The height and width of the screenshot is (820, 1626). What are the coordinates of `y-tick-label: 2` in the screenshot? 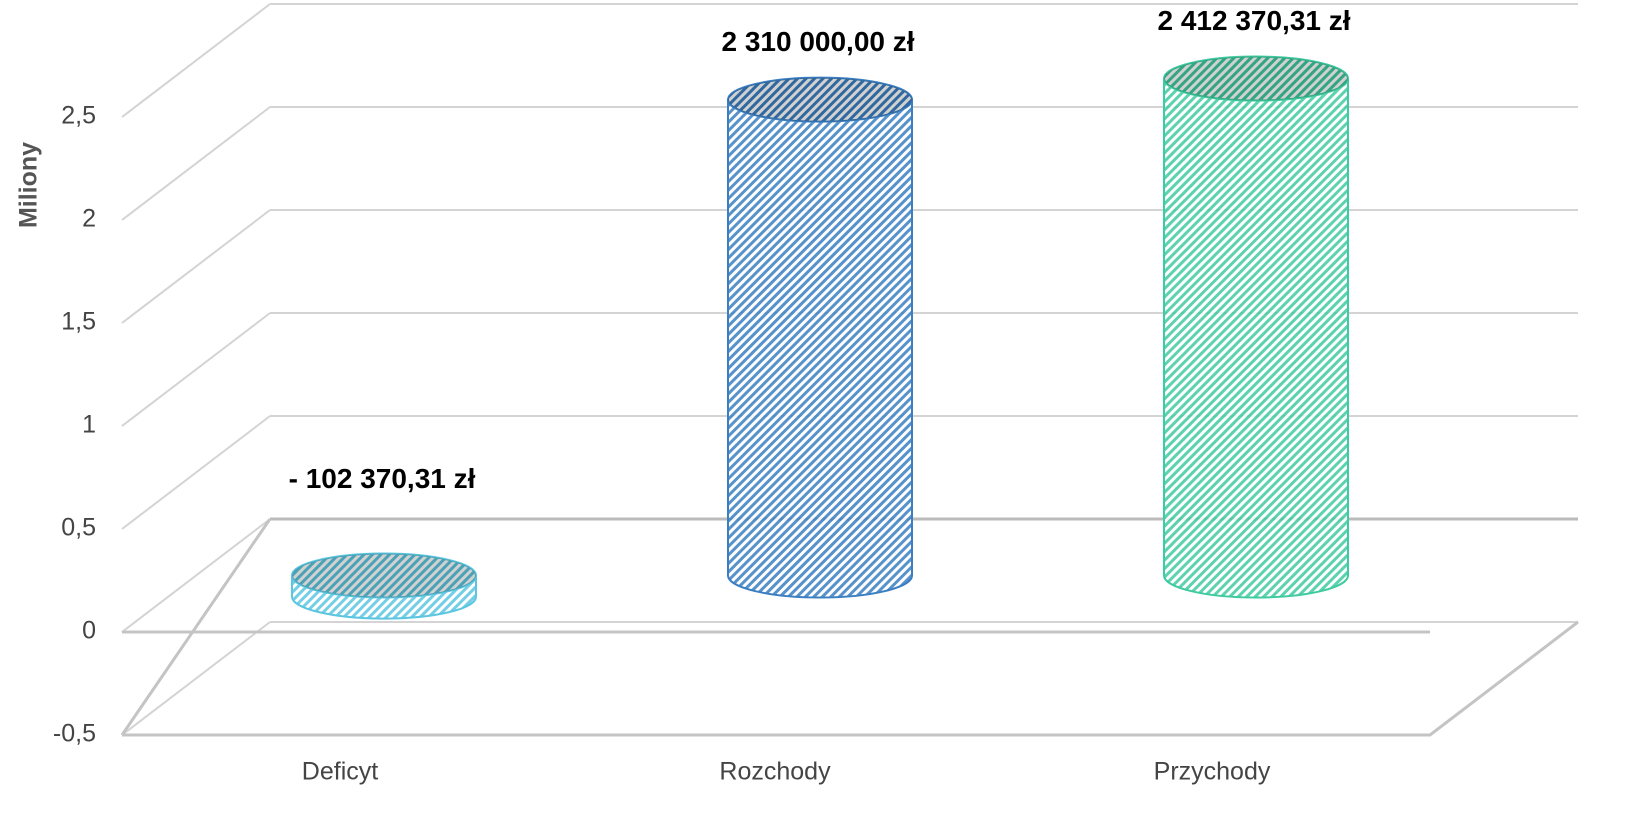 It's located at (89, 219).